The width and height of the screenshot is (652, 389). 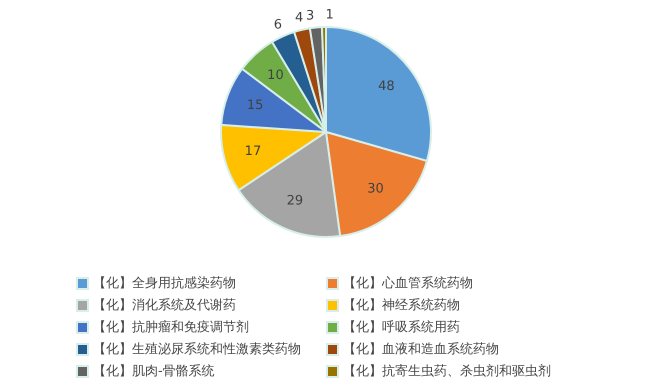 What do you see at coordinates (253, 151) in the screenshot?
I see `data-label: 17` at bounding box center [253, 151].